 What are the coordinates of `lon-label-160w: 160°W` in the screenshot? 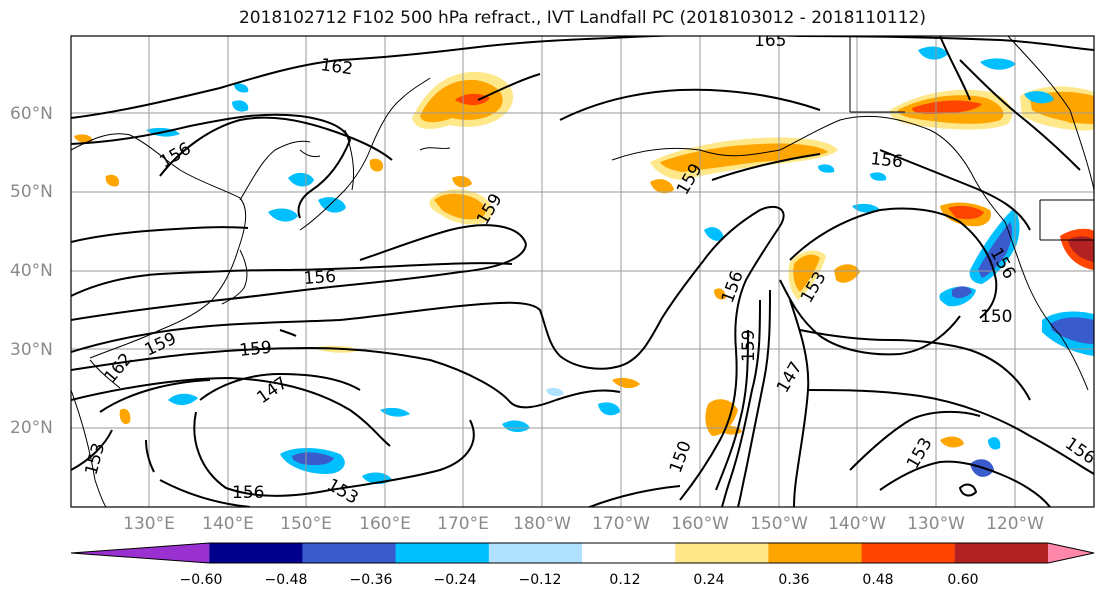 It's located at (700, 524).